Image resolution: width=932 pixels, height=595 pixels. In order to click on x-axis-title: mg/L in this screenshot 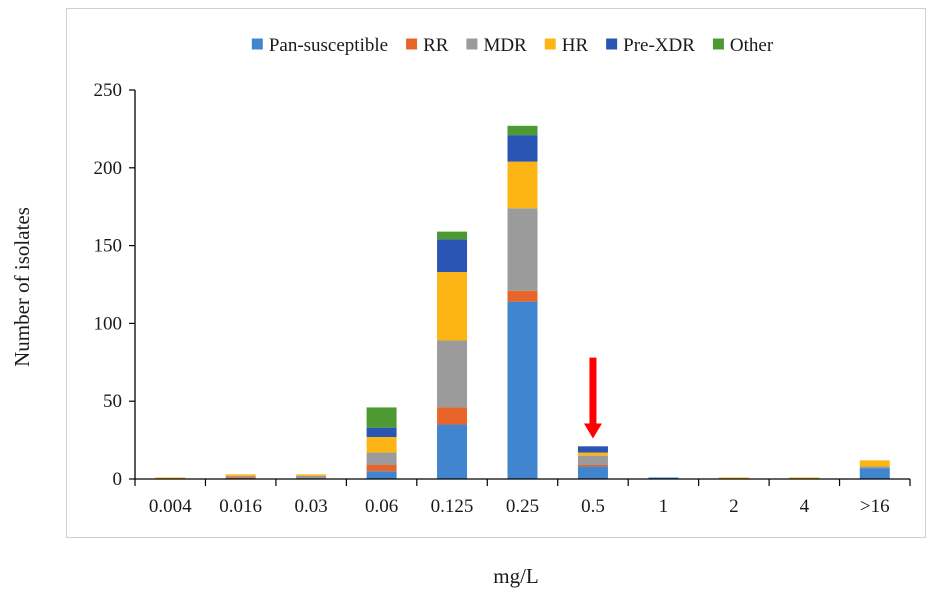, I will do `click(516, 576)`.